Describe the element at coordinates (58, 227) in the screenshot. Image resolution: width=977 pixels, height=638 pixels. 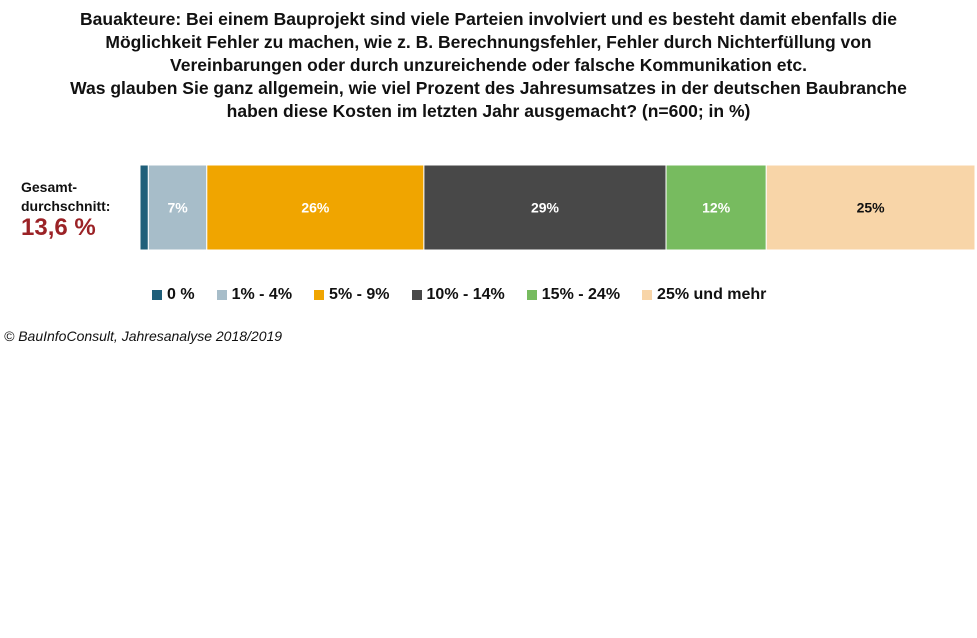
I see `average-value: 13,6 %` at that location.